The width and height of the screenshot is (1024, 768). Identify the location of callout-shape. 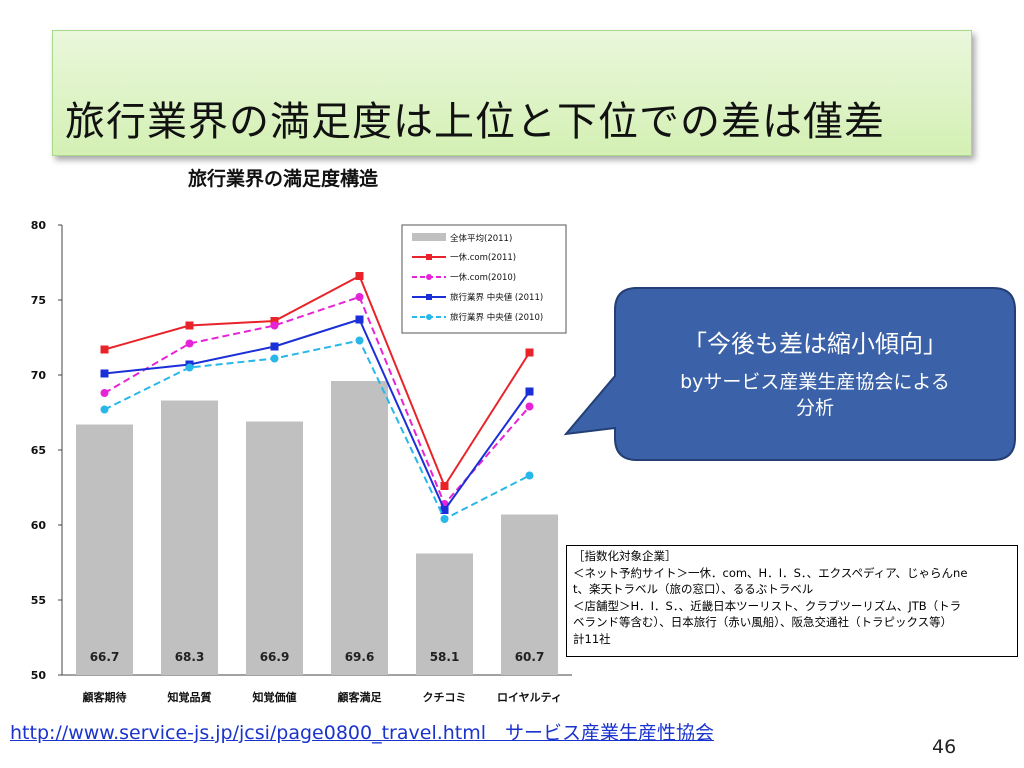
(789, 374).